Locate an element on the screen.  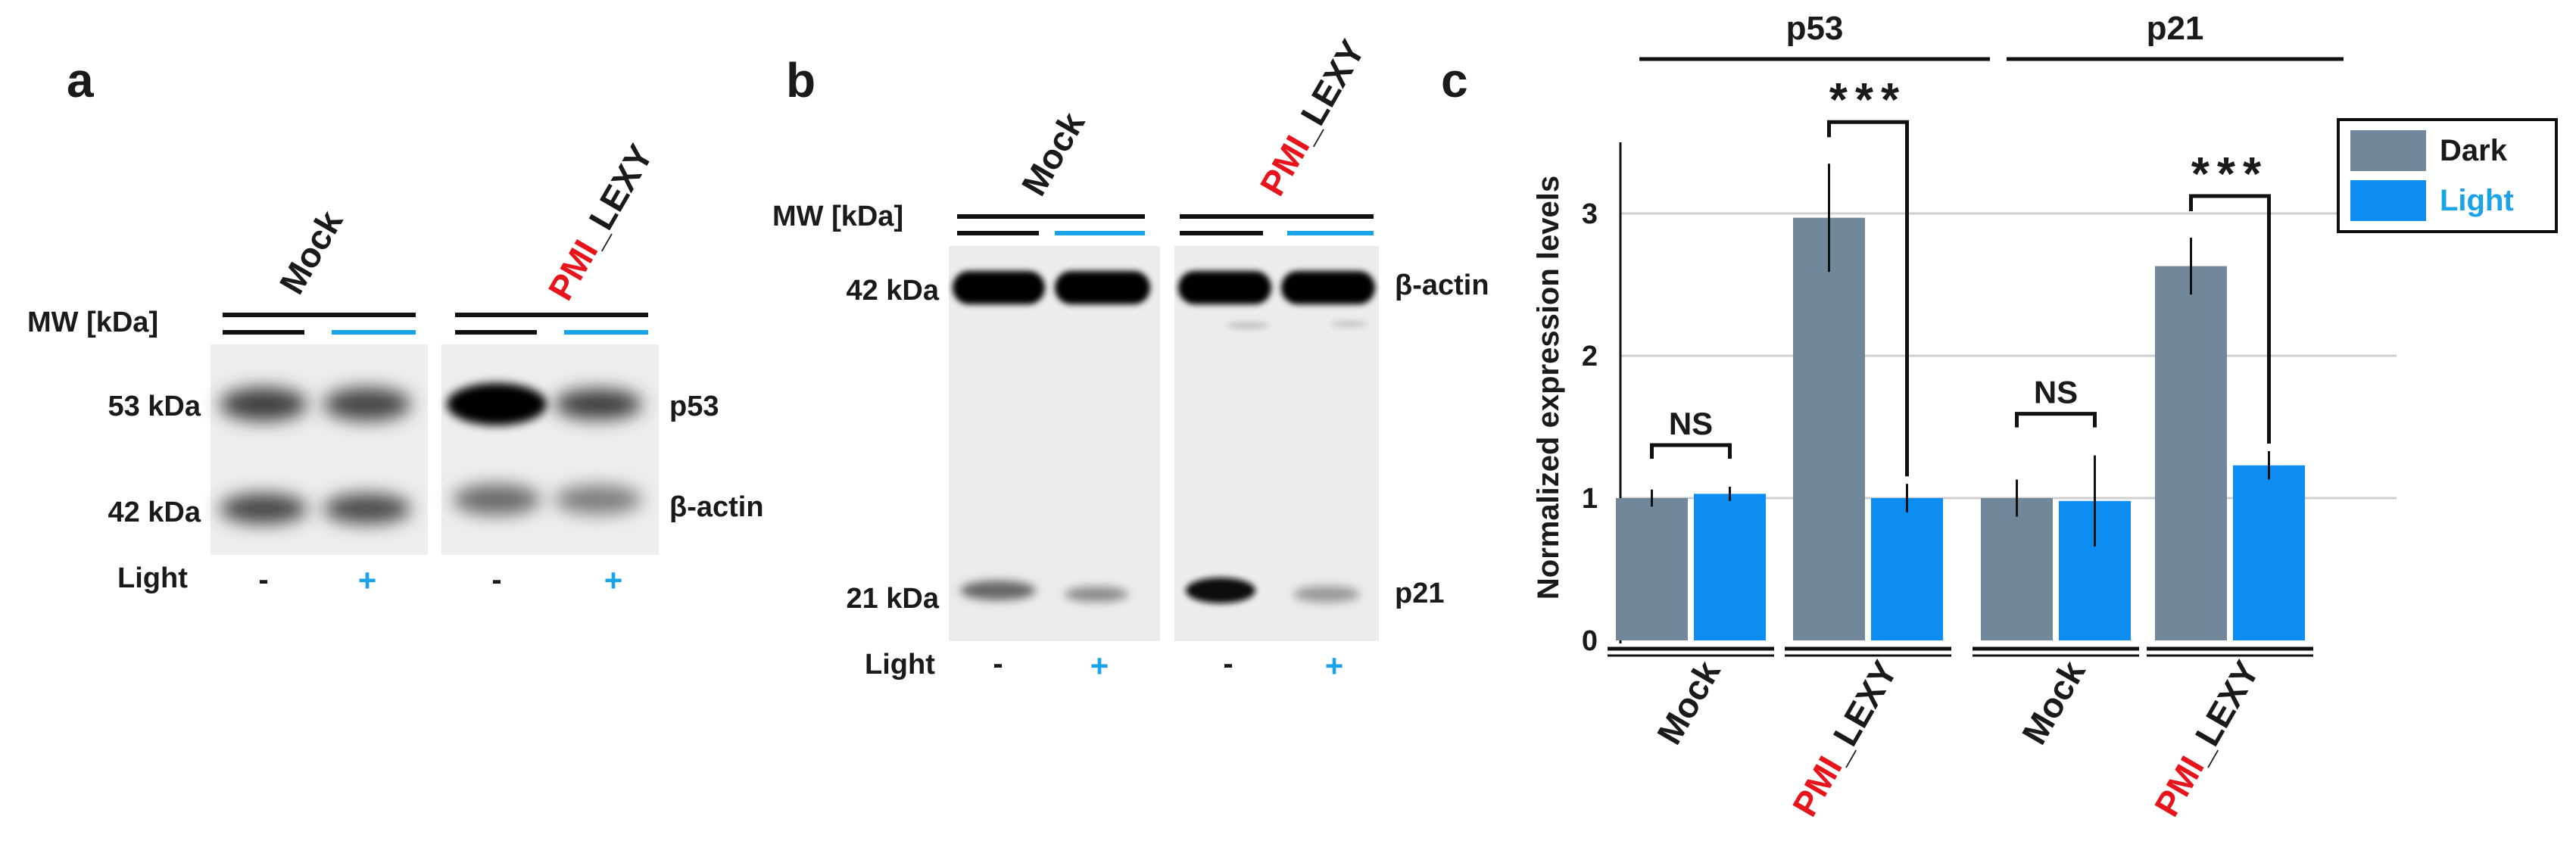
panel-a-blot-mock is located at coordinates (319, 450).